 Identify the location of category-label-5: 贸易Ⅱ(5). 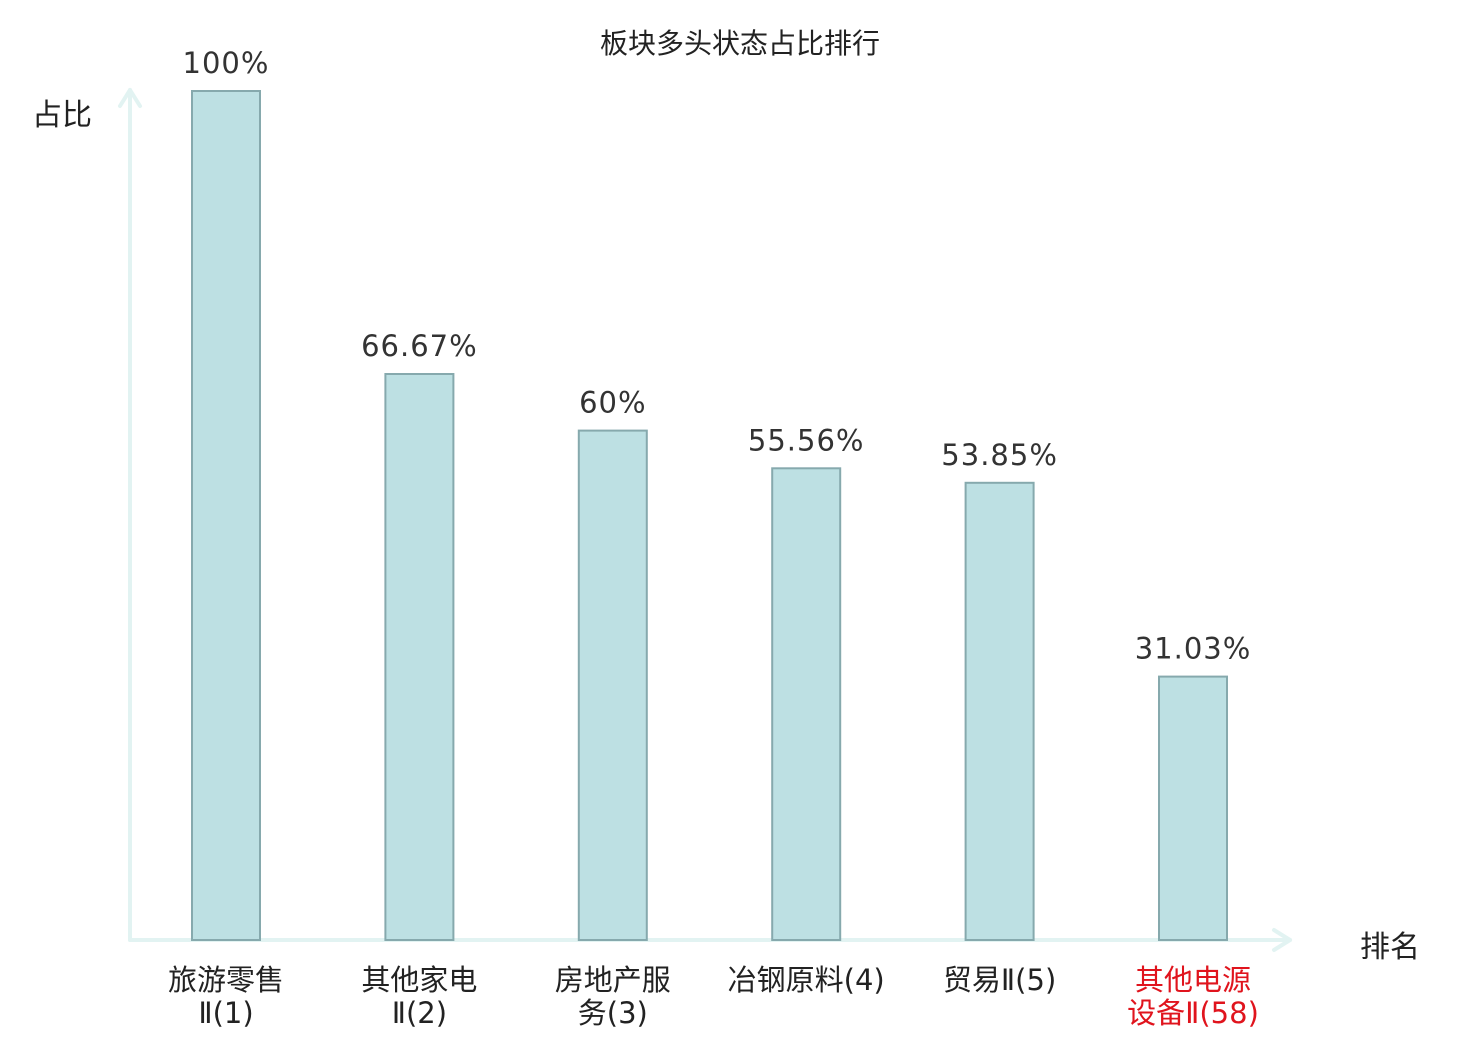
(1000, 980).